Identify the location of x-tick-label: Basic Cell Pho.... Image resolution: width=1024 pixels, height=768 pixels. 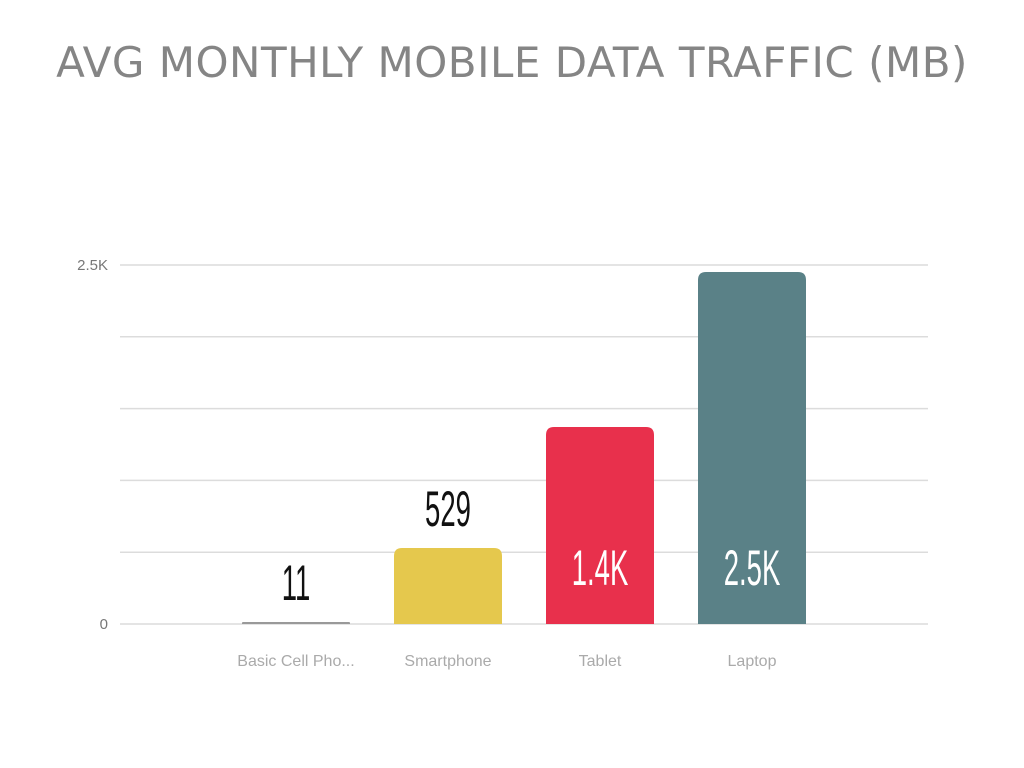
(295, 661).